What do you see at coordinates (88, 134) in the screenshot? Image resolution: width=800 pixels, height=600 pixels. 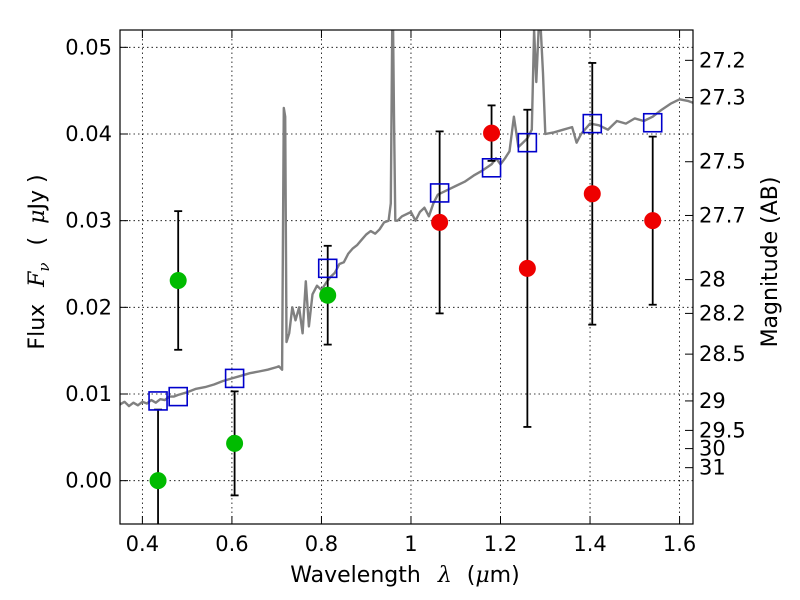 I see `y-tick-label-4: 0.04` at bounding box center [88, 134].